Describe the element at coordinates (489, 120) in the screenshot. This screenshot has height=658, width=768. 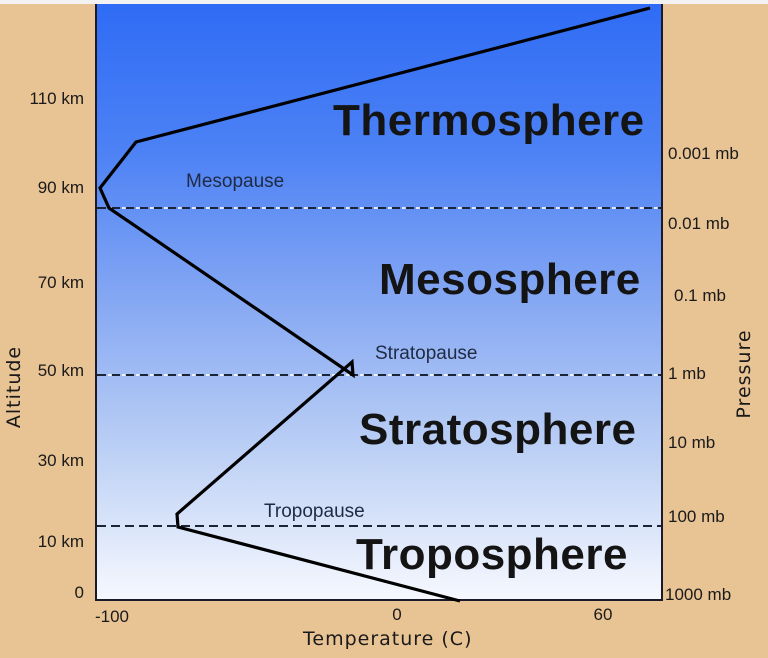
I see `layer-thermosphere: Thermosphere` at that location.